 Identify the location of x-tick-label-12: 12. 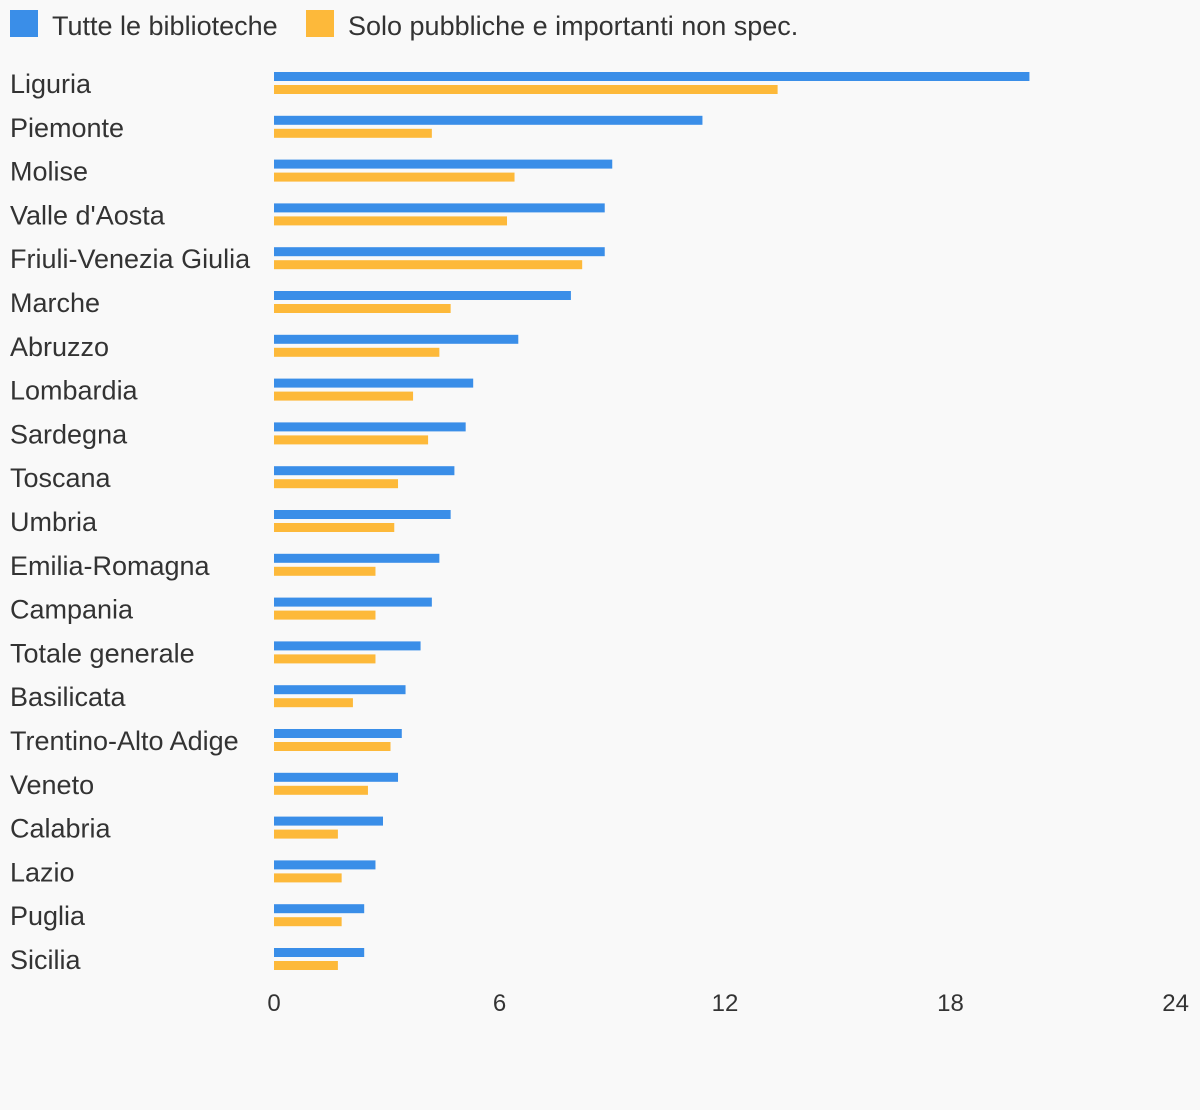
(725, 1003).